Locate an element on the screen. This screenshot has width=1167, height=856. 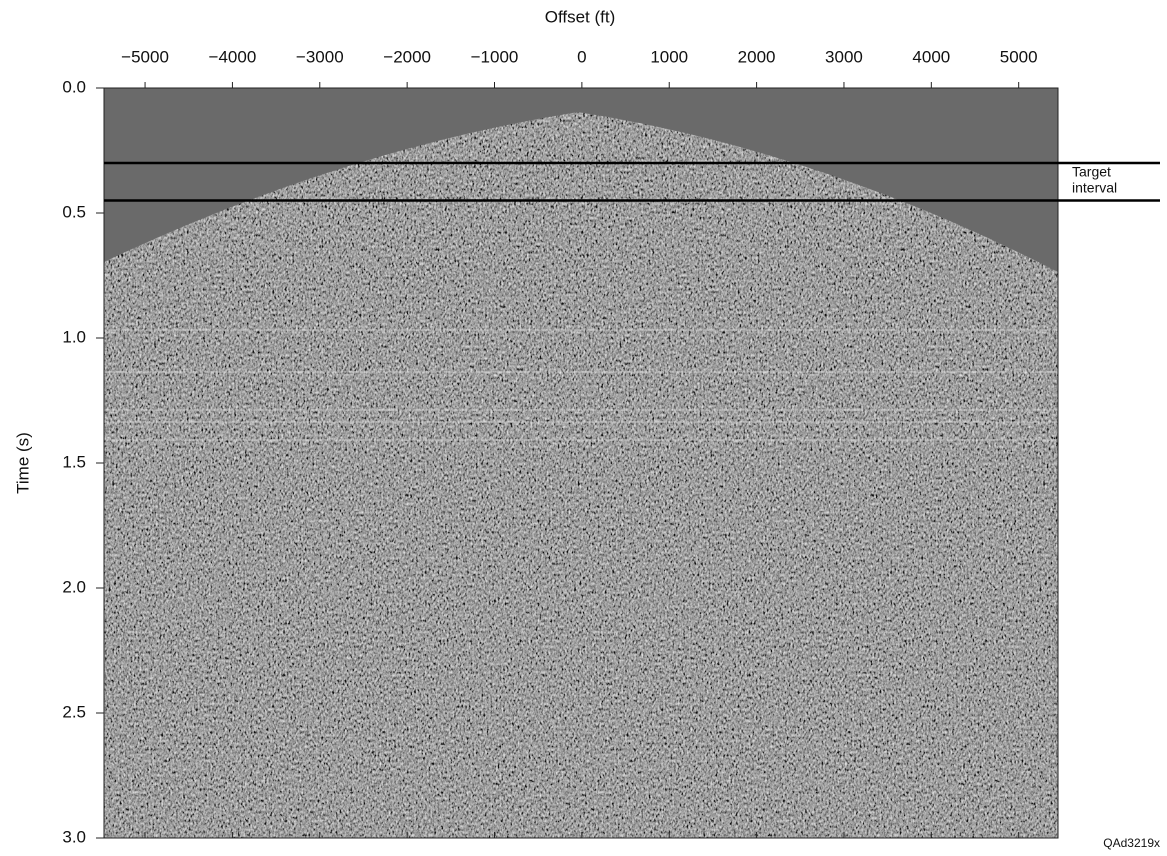
figure-id: QAd3219x is located at coordinates (1131, 843).